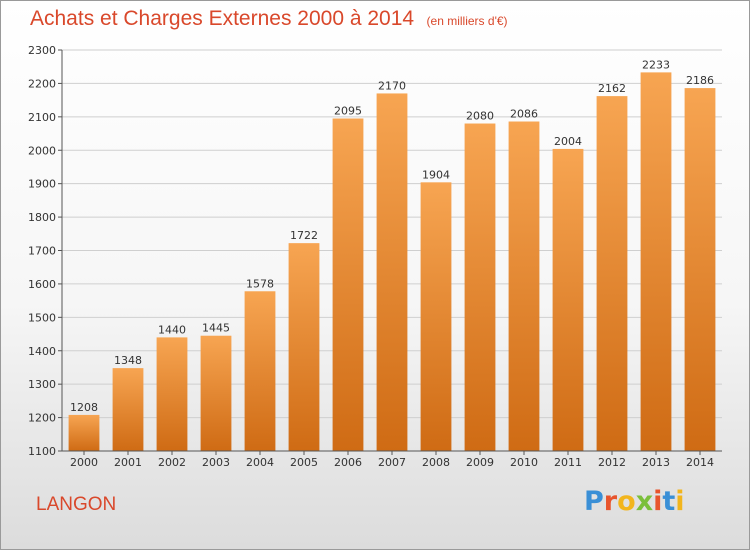 Image resolution: width=750 pixels, height=550 pixels. I want to click on y-tick-label: 1400, so click(42, 351).